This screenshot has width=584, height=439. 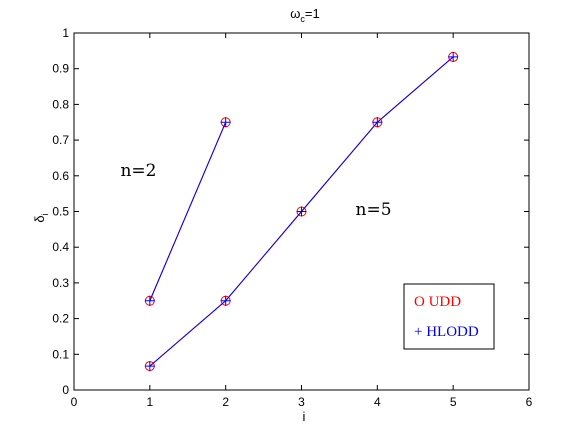 What do you see at coordinates (65, 390) in the screenshot?
I see `y-tick-label: 0` at bounding box center [65, 390].